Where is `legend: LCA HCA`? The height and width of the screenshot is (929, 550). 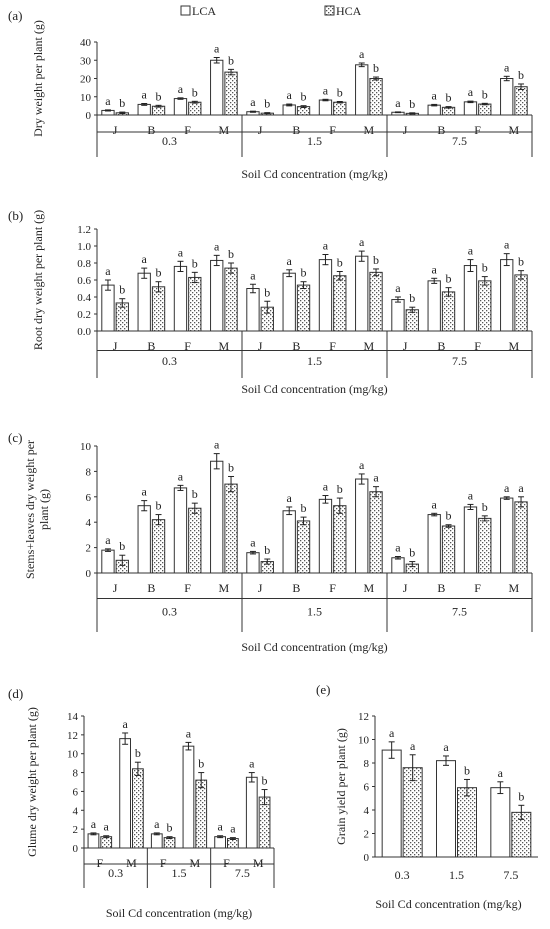
legend: LCA HCA is located at coordinates (271, 11).